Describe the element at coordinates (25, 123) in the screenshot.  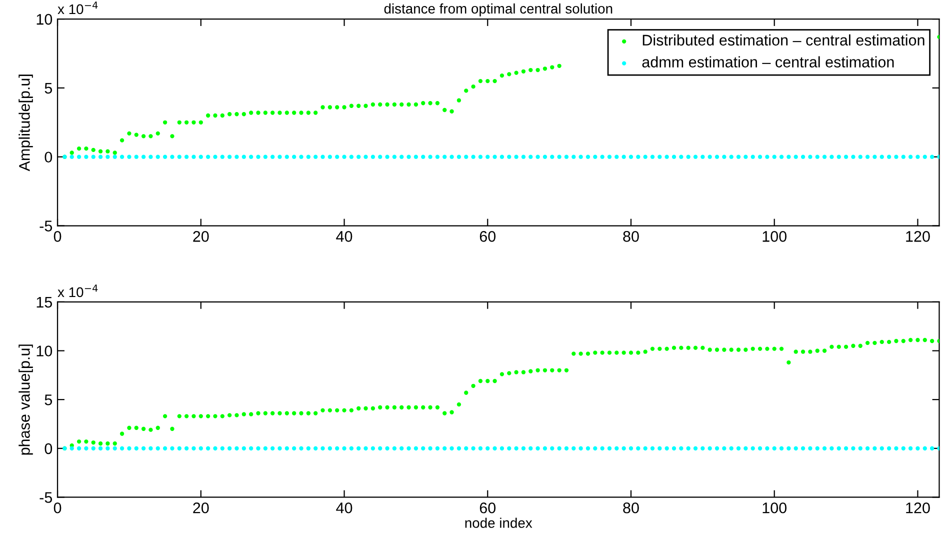
I see `y-axis-title: Amplitude[p.u]` at that location.